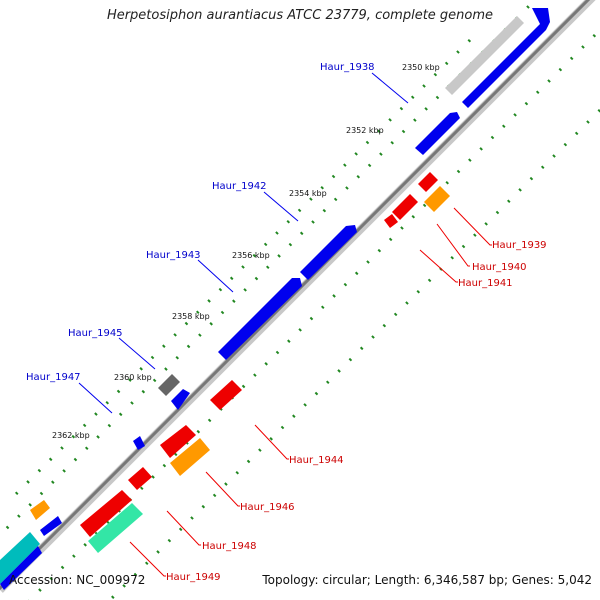 The image size is (600, 600). What do you see at coordinates (428, 182) in the screenshot?
I see `gene-haur_1939` at bounding box center [428, 182].